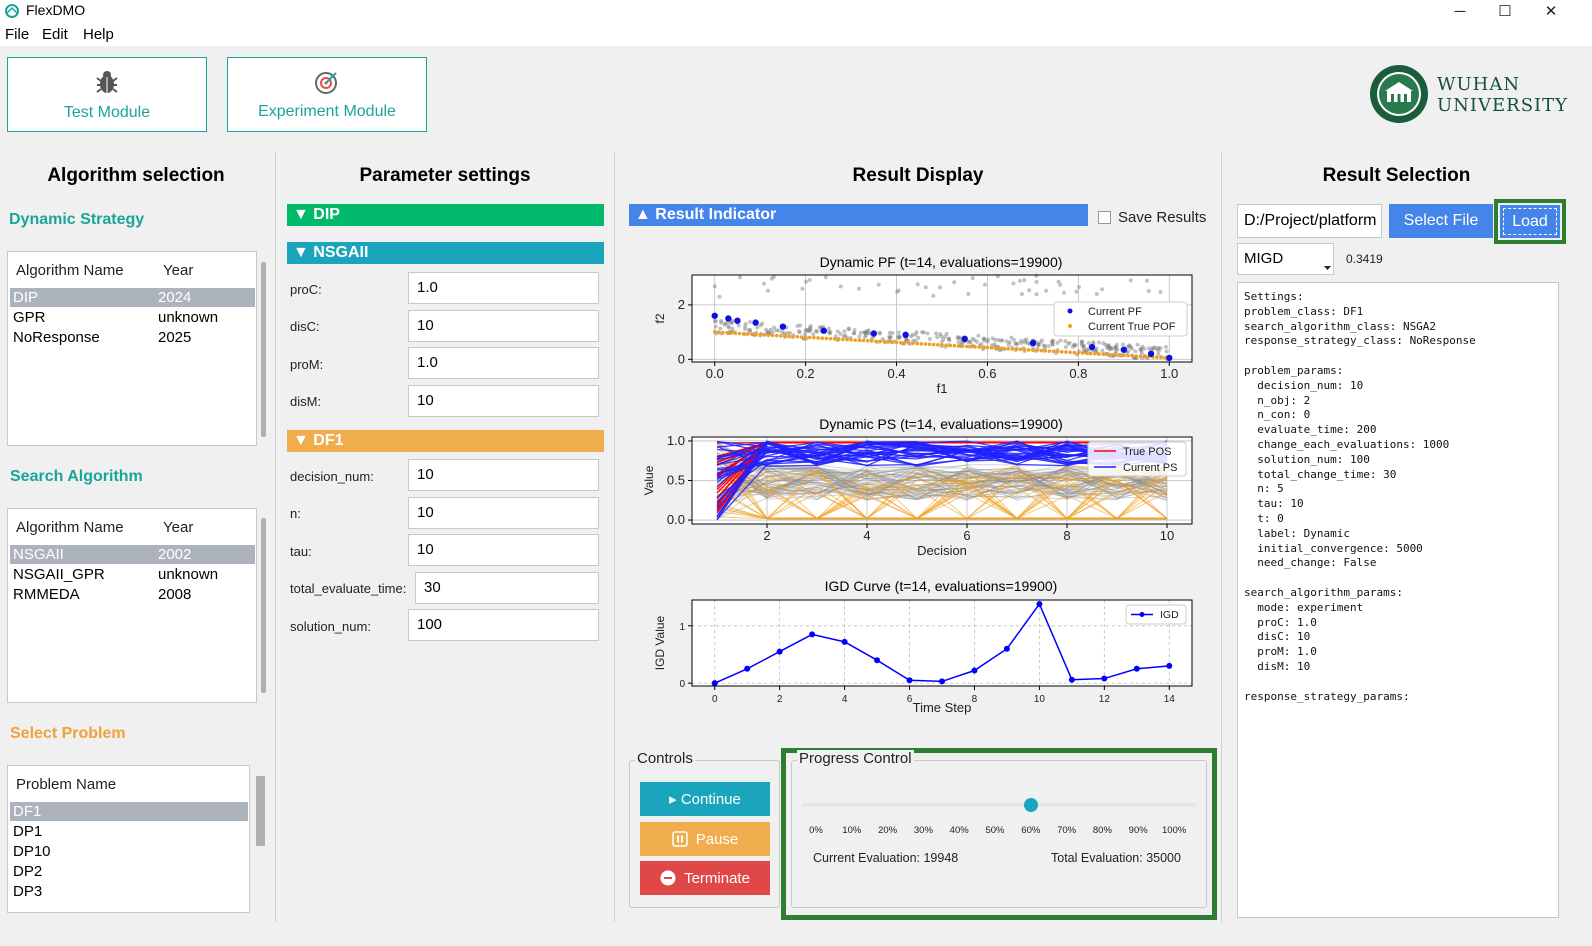 The image size is (1592, 946). What do you see at coordinates (17, 34) in the screenshot?
I see `menu-file: File` at bounding box center [17, 34].